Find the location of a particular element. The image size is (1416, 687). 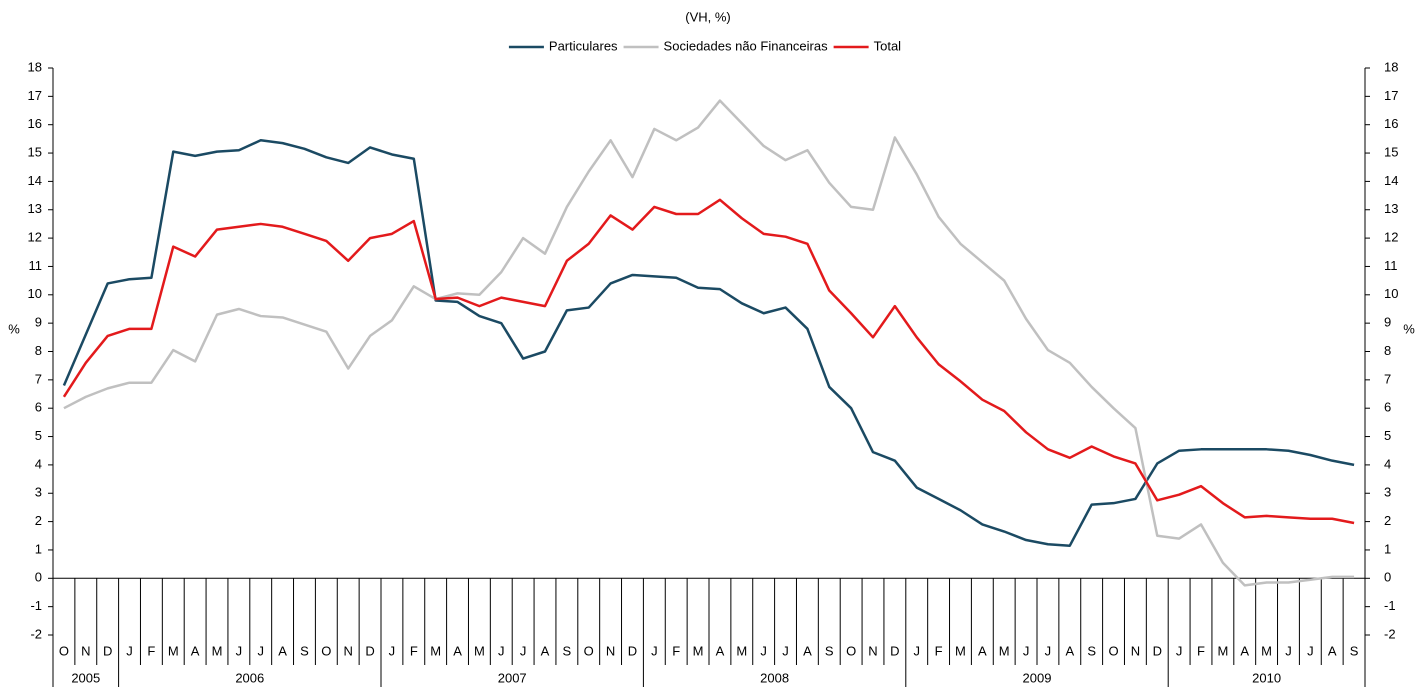

y2-tick-label: -2 is located at coordinates (1390, 633).